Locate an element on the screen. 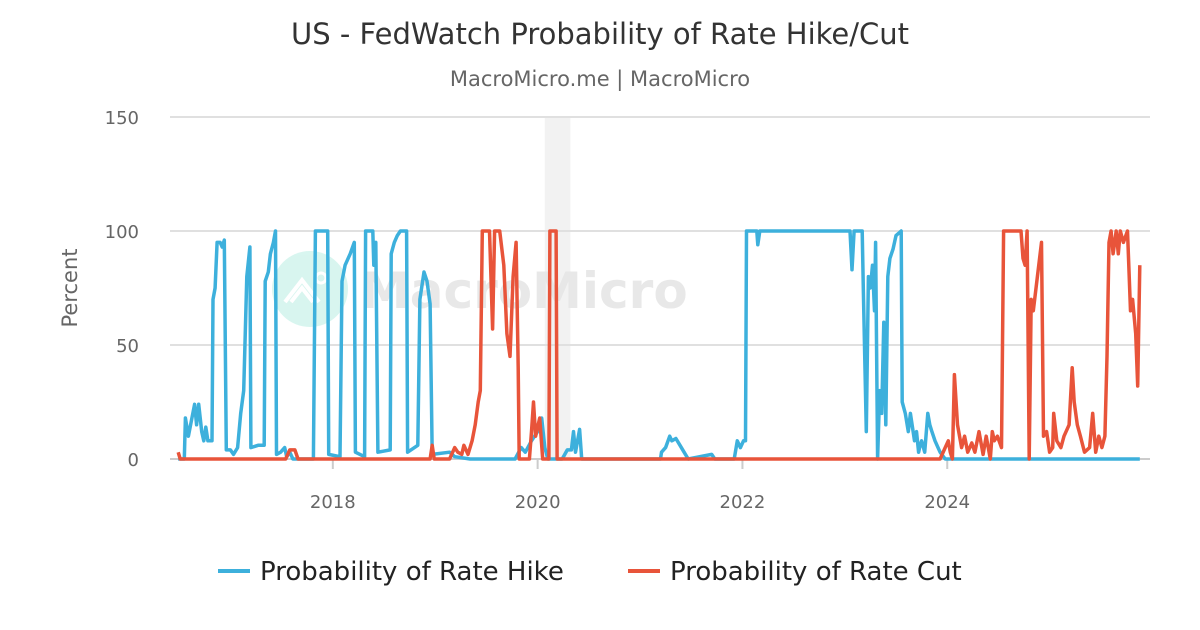  y-tick-label: 100 is located at coordinates (122, 232).